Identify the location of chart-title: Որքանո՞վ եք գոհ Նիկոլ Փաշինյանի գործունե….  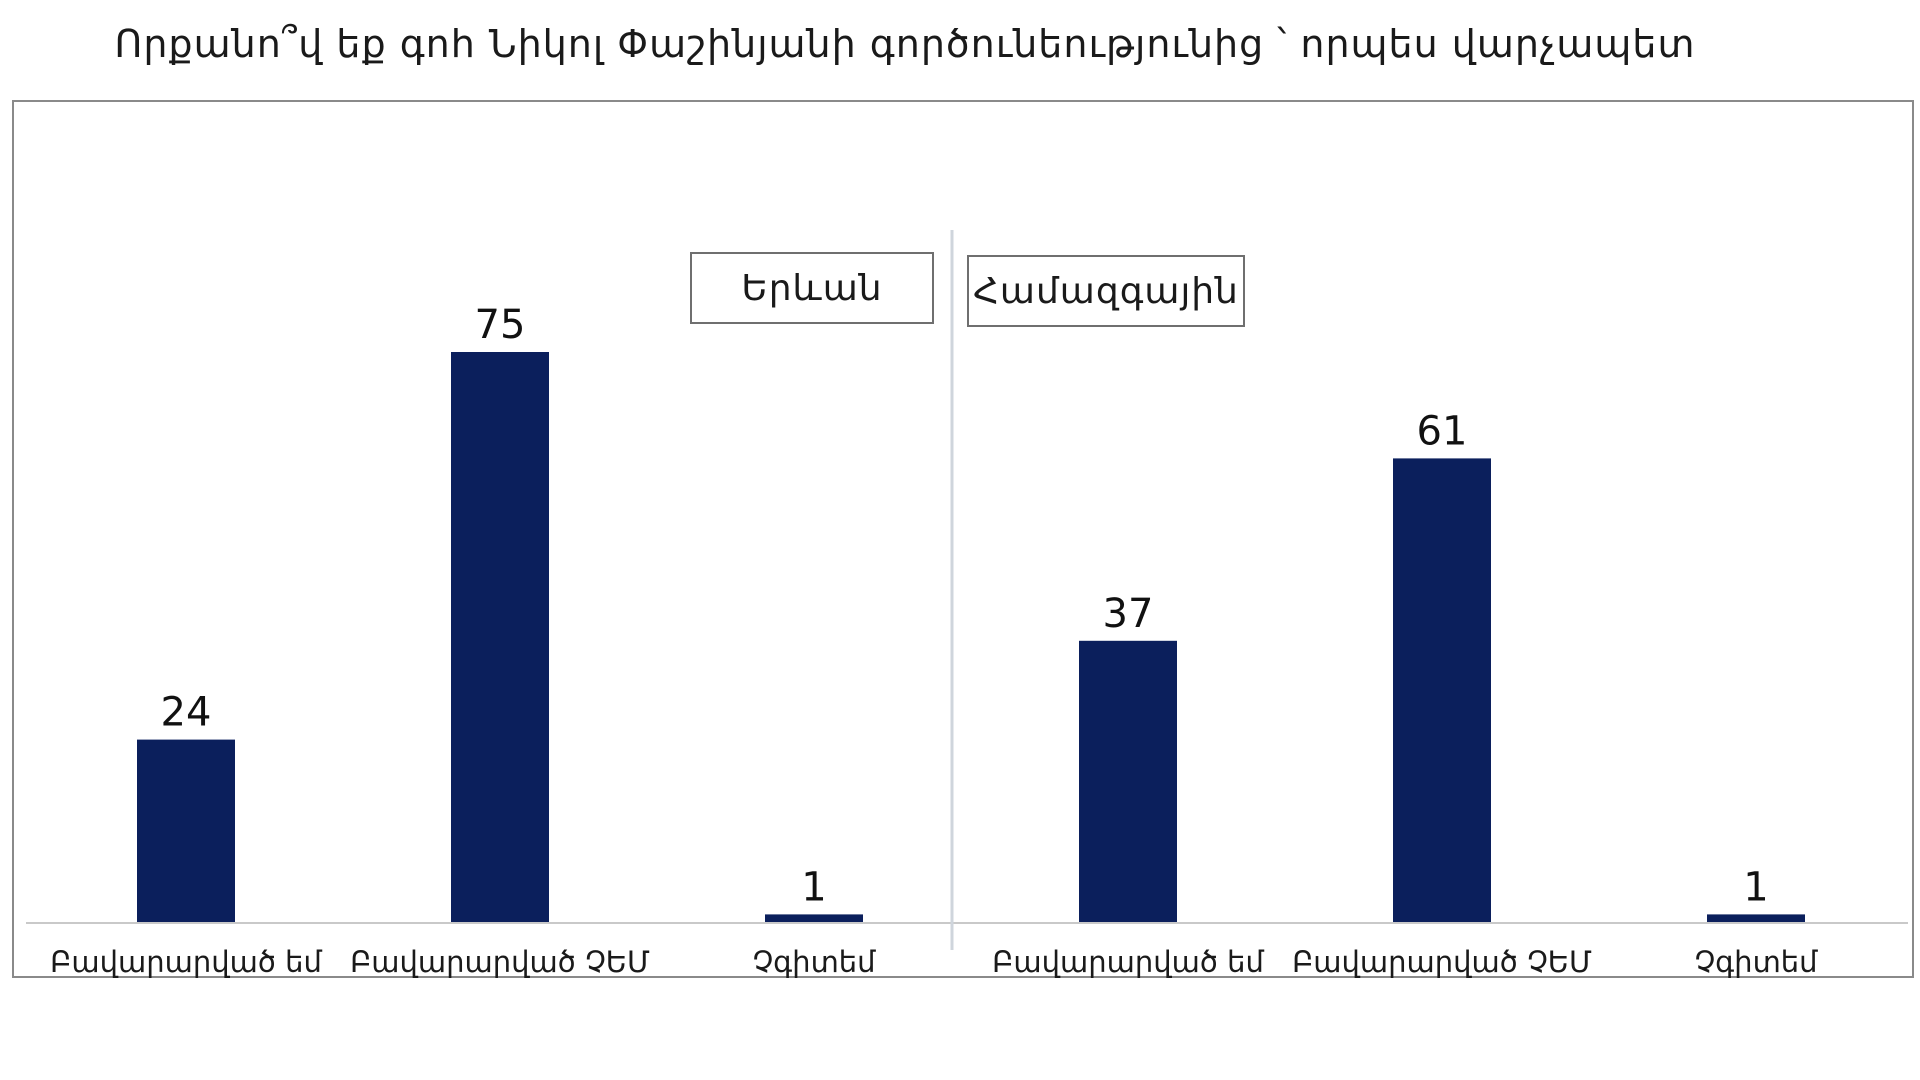
(905, 44).